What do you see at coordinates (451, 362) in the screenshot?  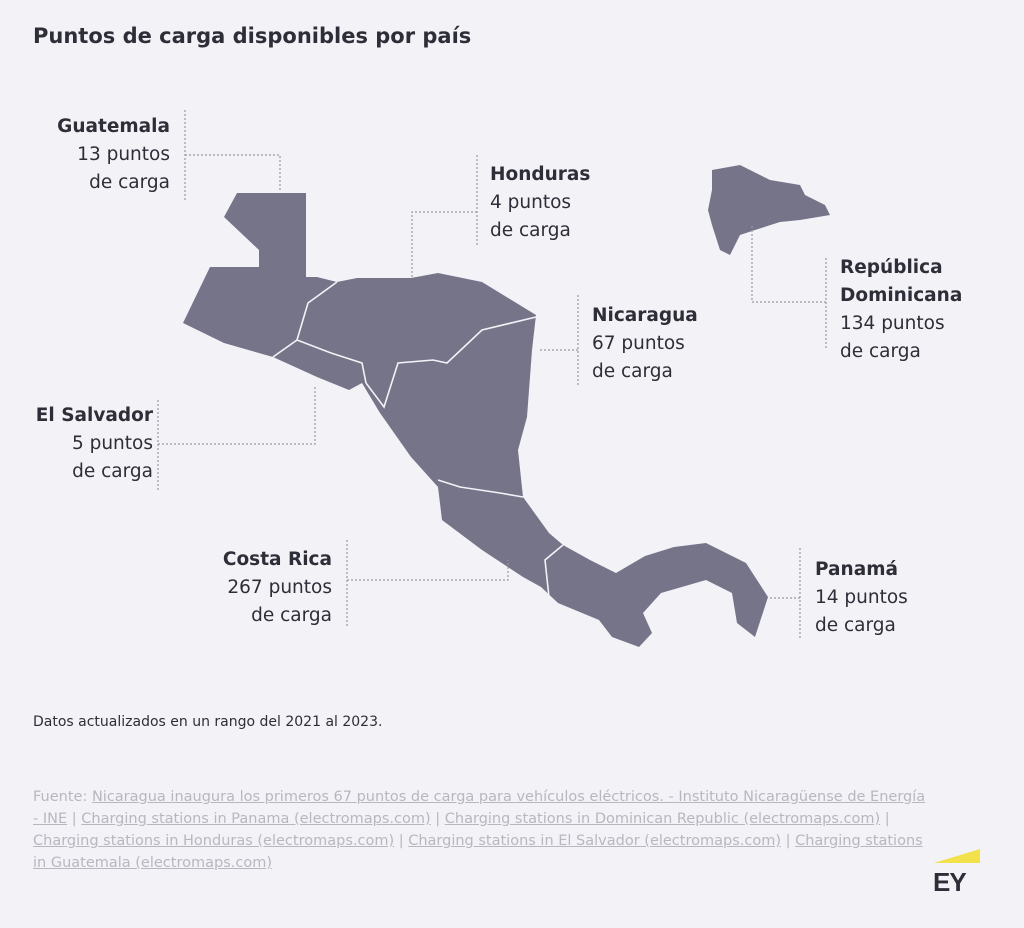 I see `border-honduras-nicaragua` at bounding box center [451, 362].